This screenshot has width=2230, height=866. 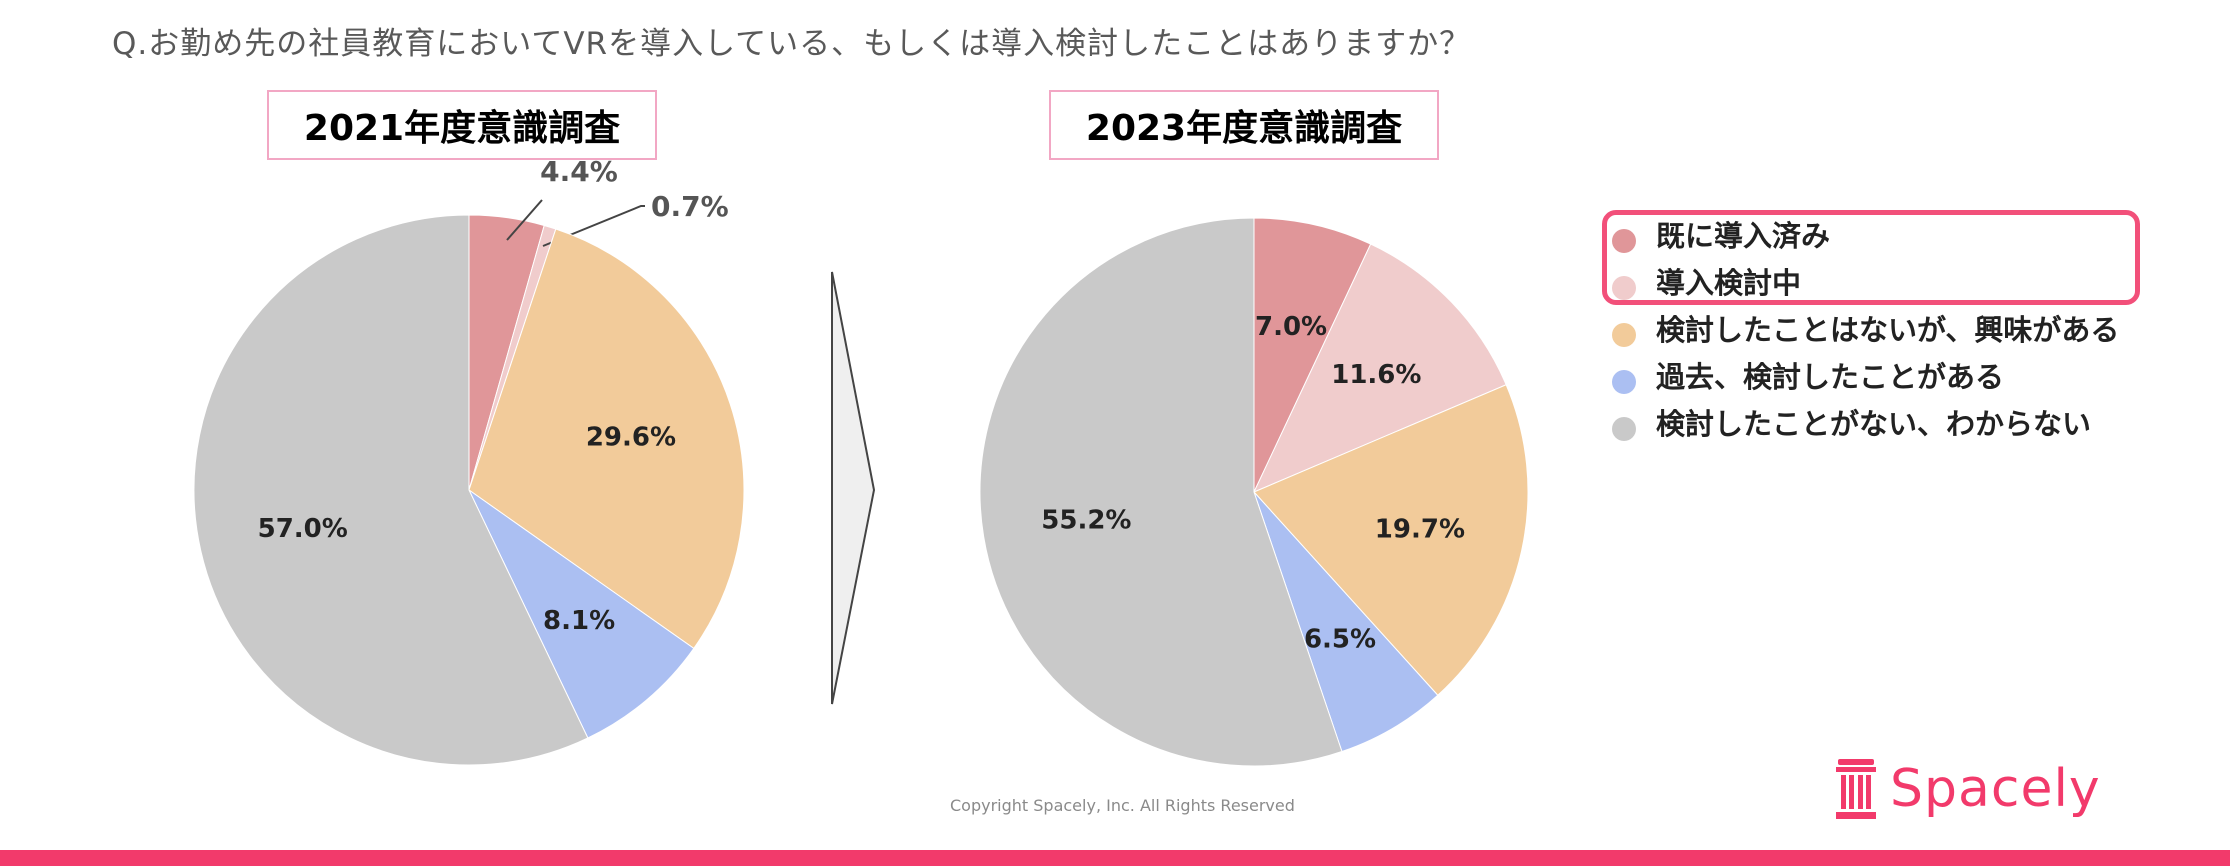 I want to click on pie-slice-2023-introduced, so click(x=1312, y=355).